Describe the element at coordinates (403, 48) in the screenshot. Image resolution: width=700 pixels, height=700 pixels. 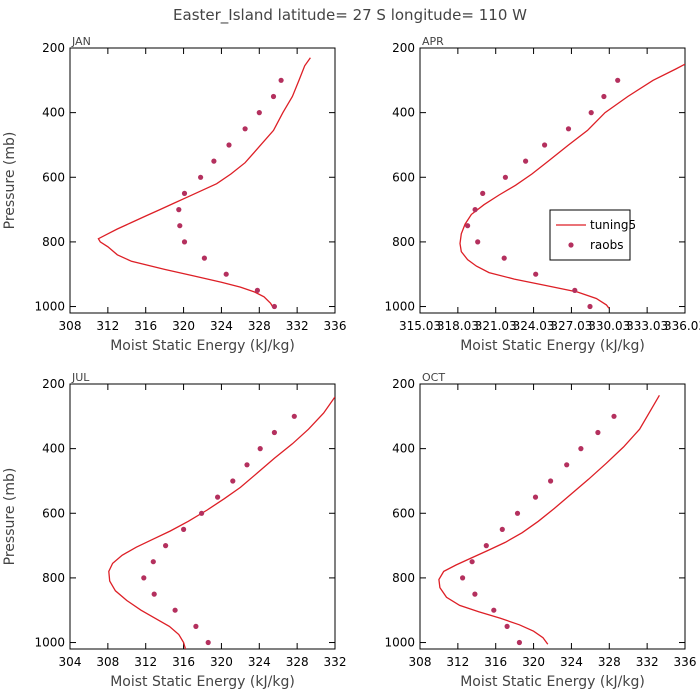
I see `apr-ytick-label: 200` at that location.